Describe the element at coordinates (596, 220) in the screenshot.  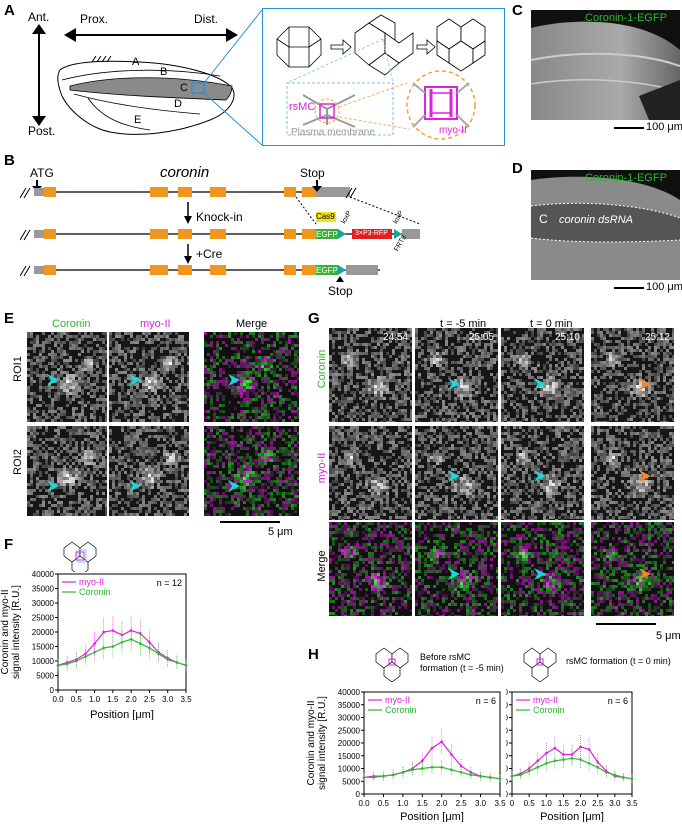
I see `panel-d-rnai-label: coronin dsRNA` at that location.